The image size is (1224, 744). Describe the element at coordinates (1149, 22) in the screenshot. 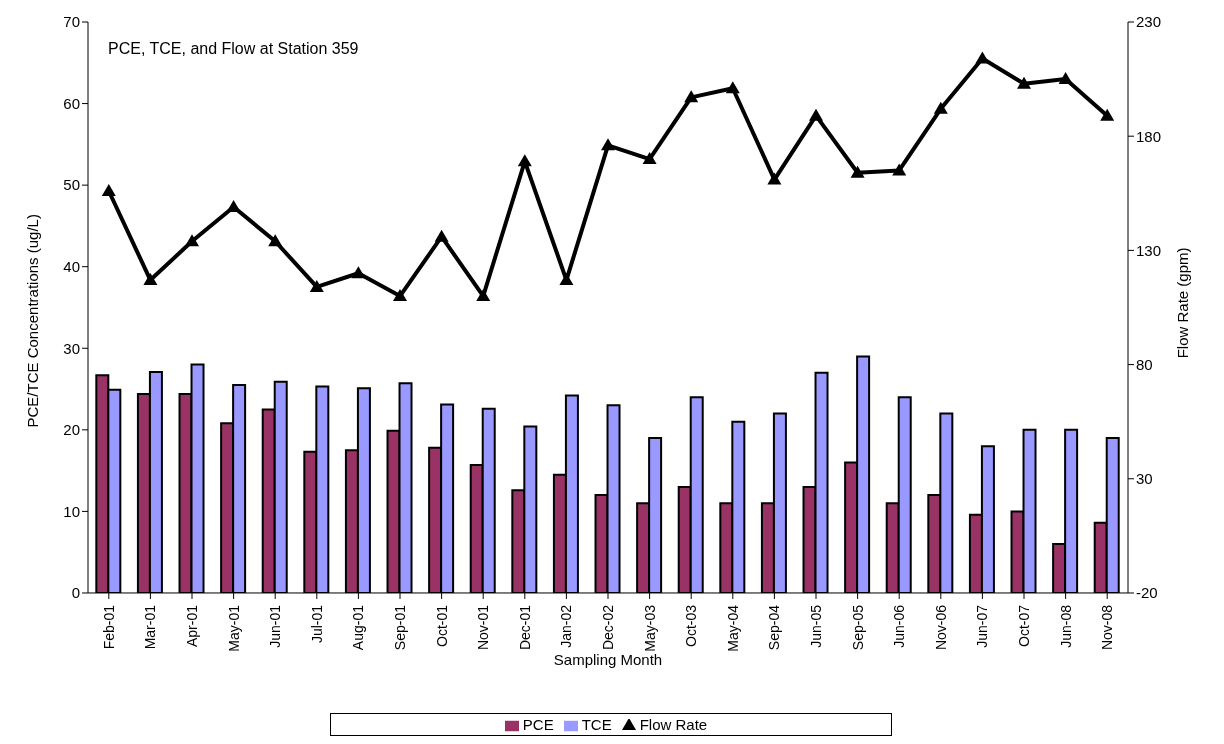

I see `y2-tick-label: 230` at that location.